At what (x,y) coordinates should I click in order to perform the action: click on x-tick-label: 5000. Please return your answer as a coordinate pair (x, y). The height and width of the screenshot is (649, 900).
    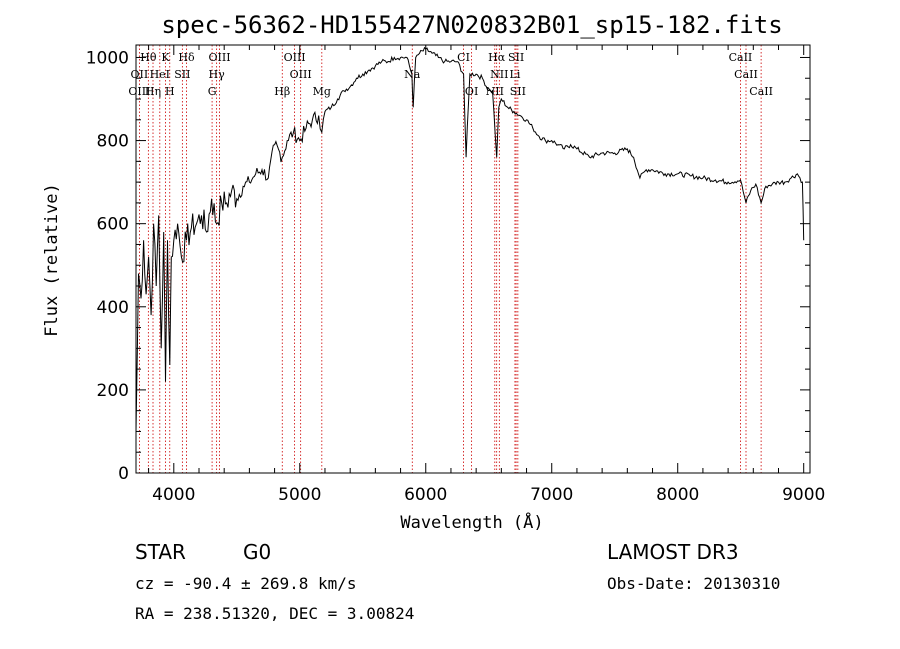
    Looking at the image, I should click on (299, 495).